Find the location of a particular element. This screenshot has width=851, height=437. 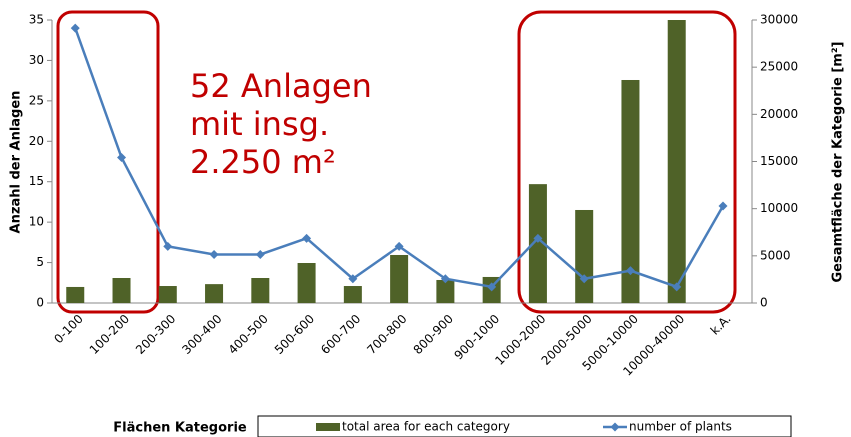

y2-tick-label: 15000 is located at coordinates (779, 161).